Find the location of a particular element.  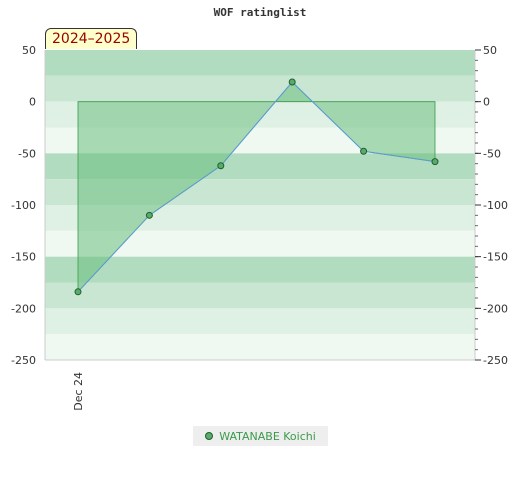

y-tick-label-right: -50 is located at coordinates (492, 153).